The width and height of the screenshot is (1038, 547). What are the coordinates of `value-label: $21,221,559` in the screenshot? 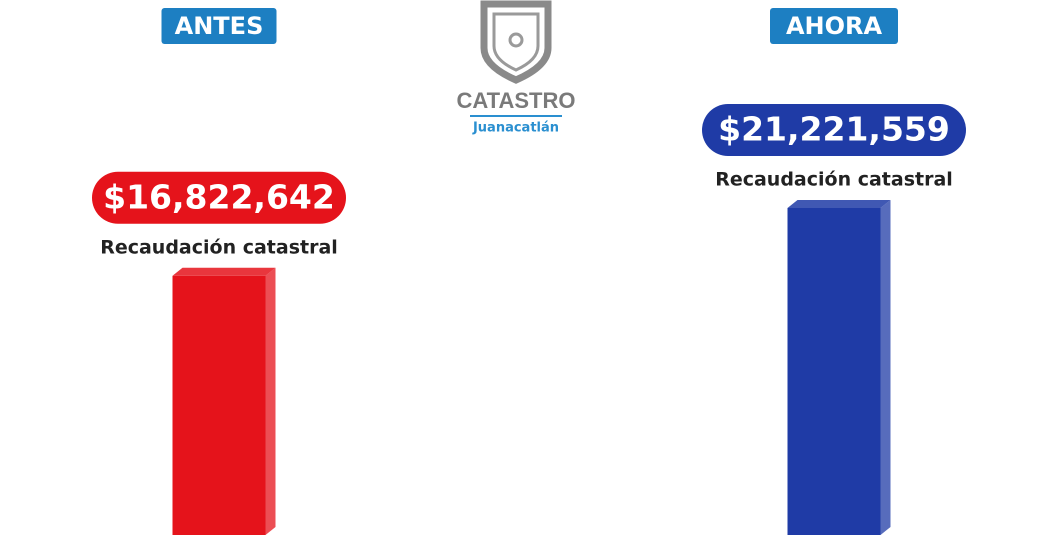 It's located at (834, 129).